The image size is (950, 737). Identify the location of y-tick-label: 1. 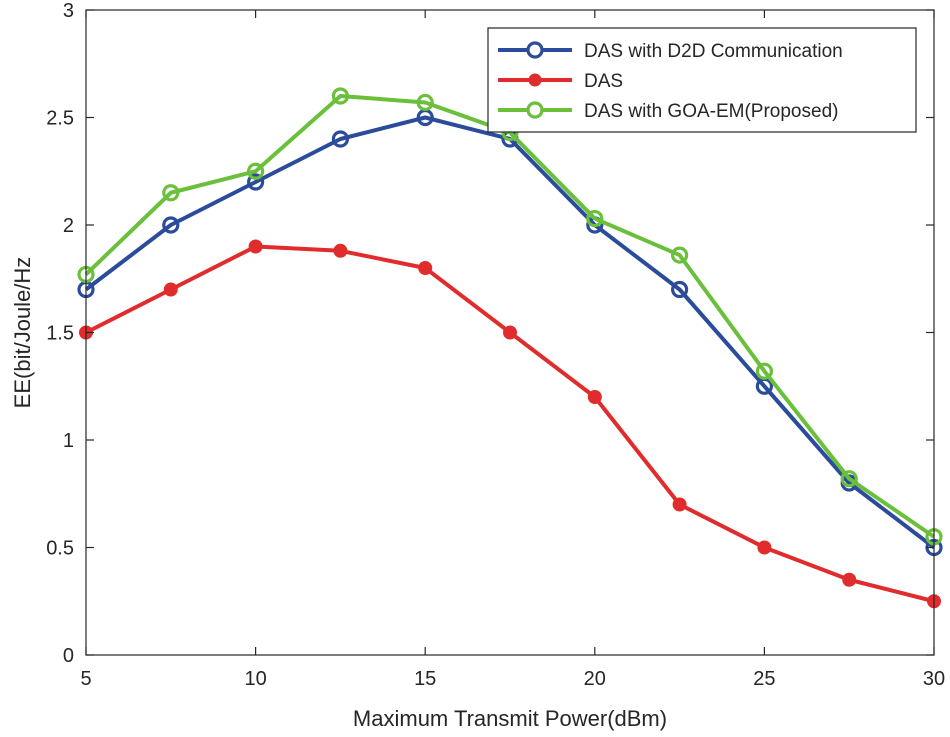
(68, 441).